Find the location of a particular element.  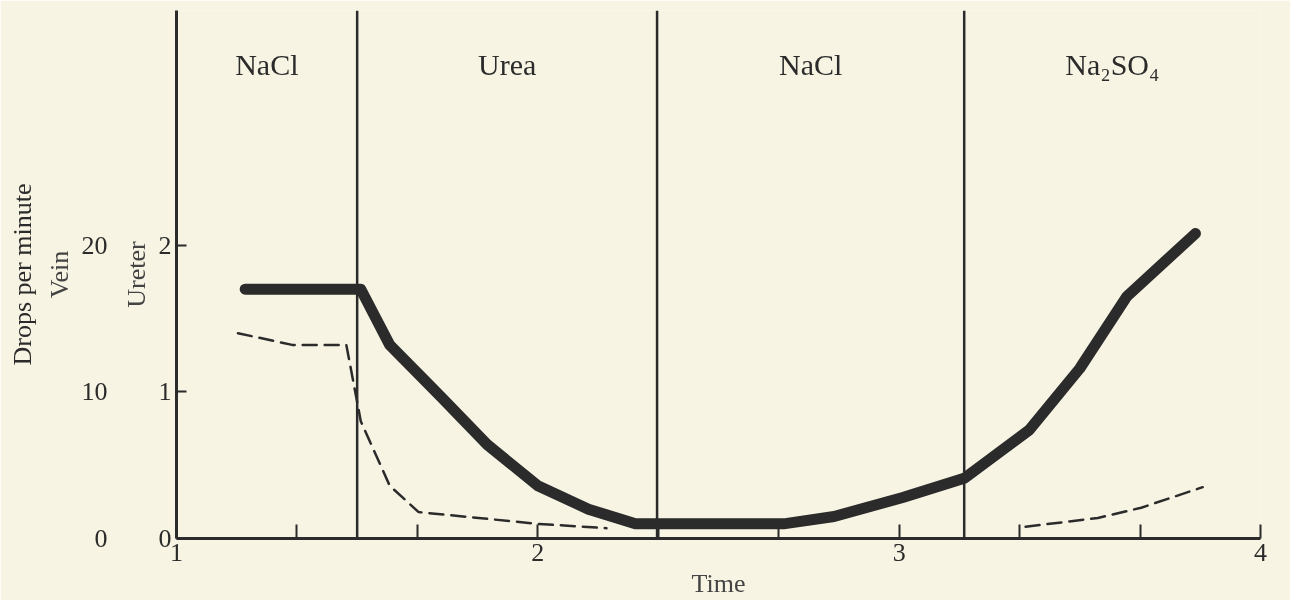

y-tick-label: 20 is located at coordinates (94, 245).